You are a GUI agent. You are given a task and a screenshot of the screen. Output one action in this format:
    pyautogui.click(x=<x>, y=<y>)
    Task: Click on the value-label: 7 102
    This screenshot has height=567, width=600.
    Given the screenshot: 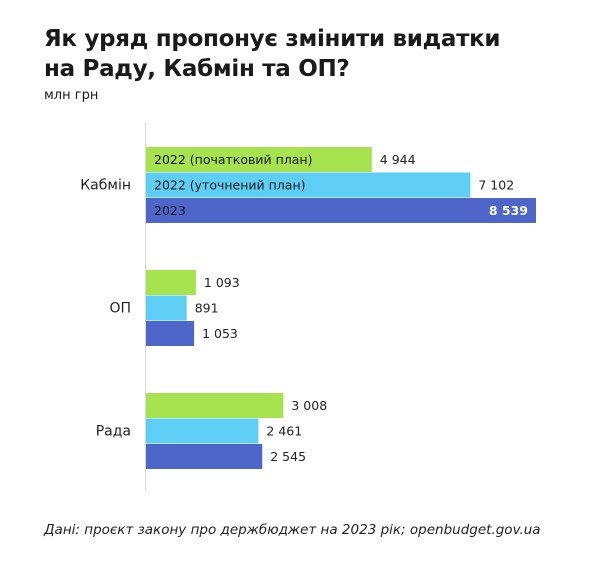 What is the action you would take?
    pyautogui.click(x=496, y=185)
    